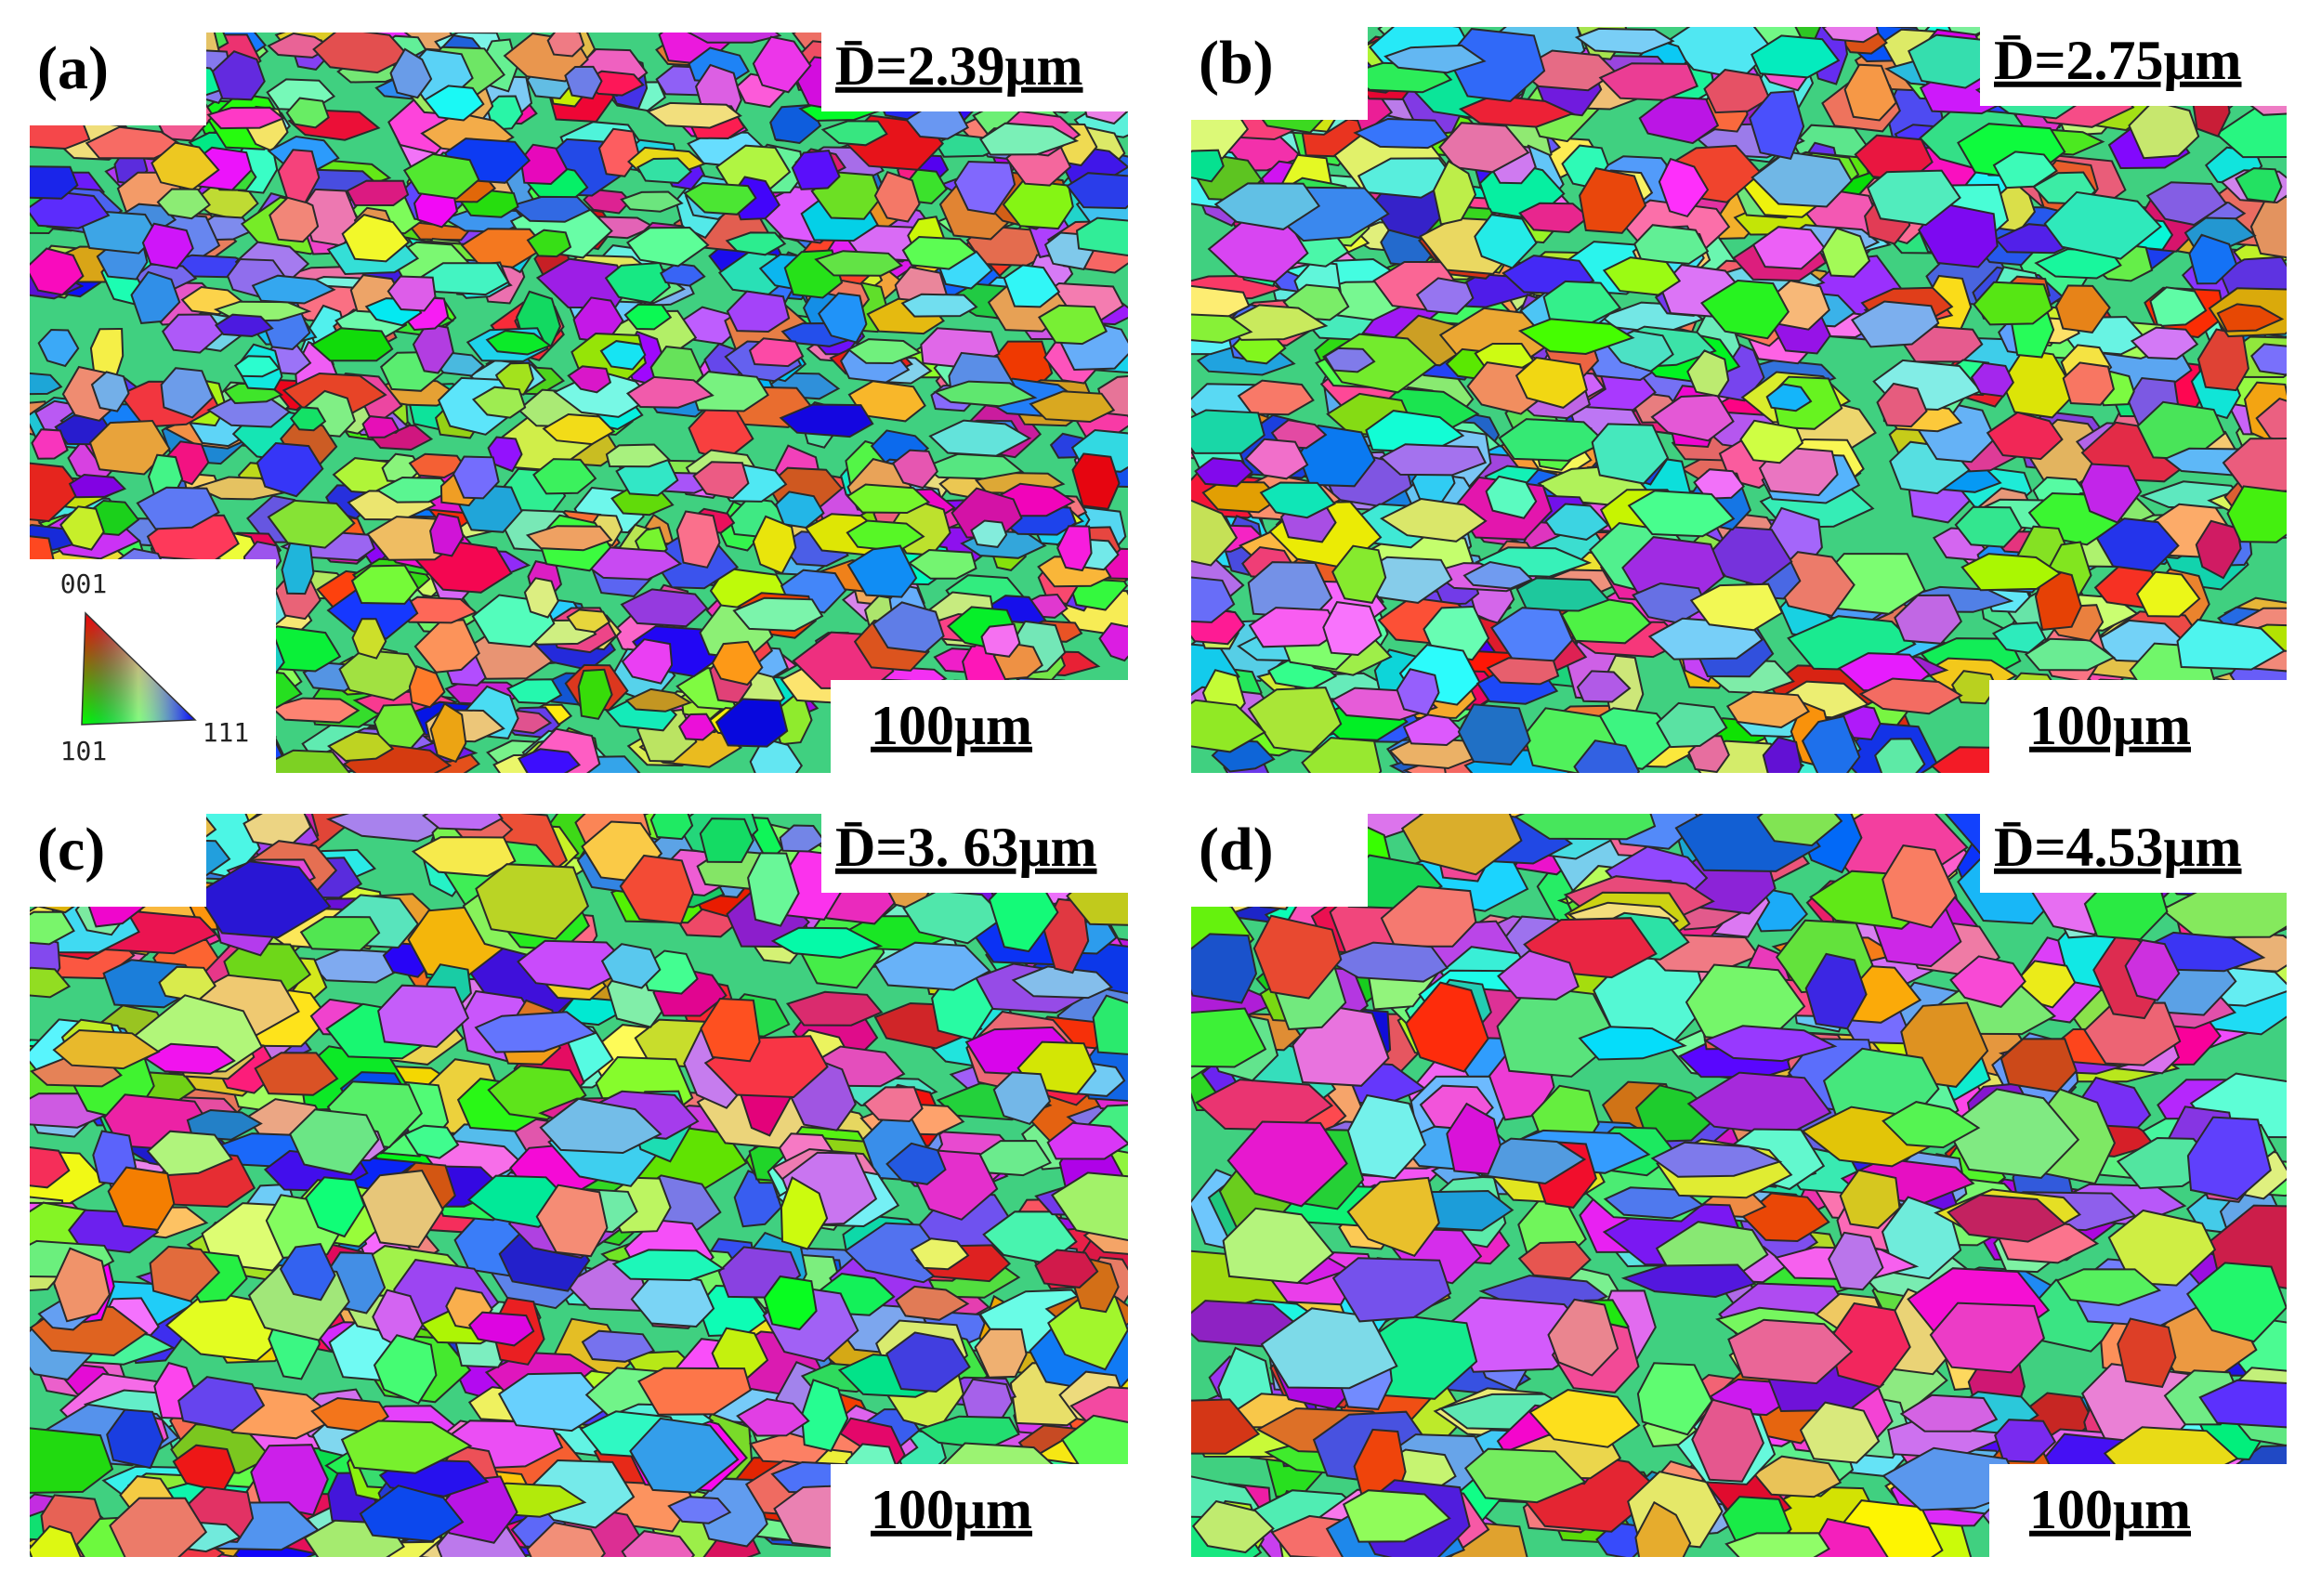 The width and height of the screenshot is (2321, 1596). Describe the element at coordinates (1279, 856) in the screenshot. I see `label-box` at that location.